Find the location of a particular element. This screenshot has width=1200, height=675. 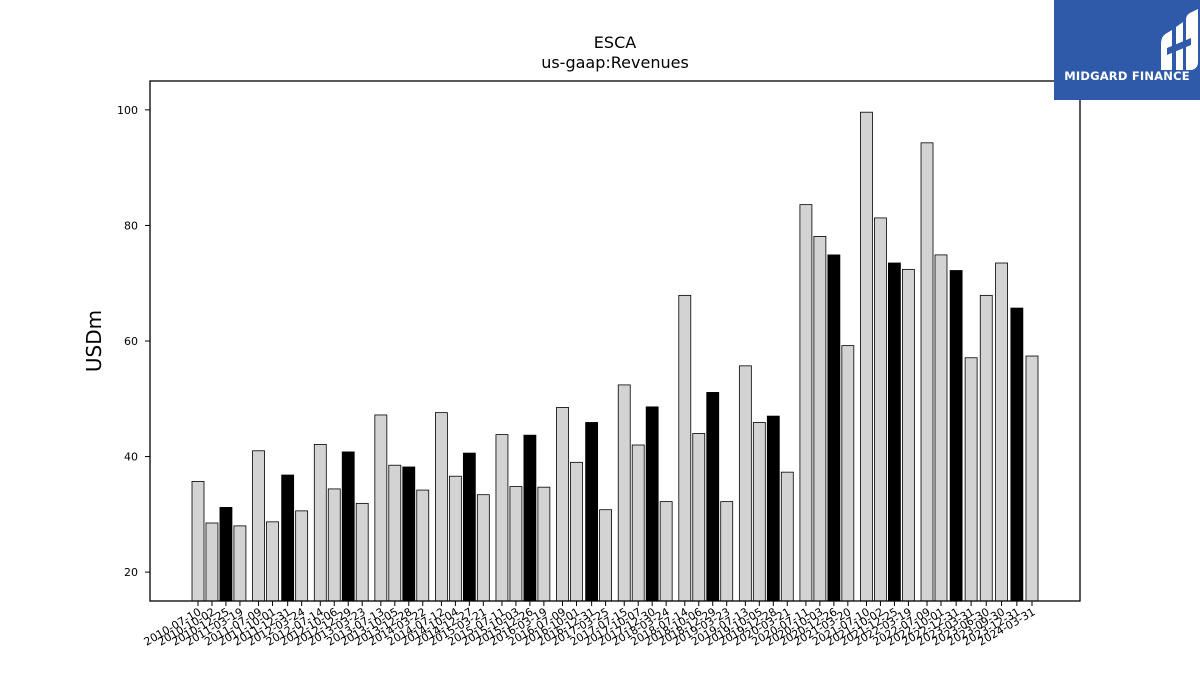

y-axis: 20 40 60 80 100 is located at coordinates (133, 341).